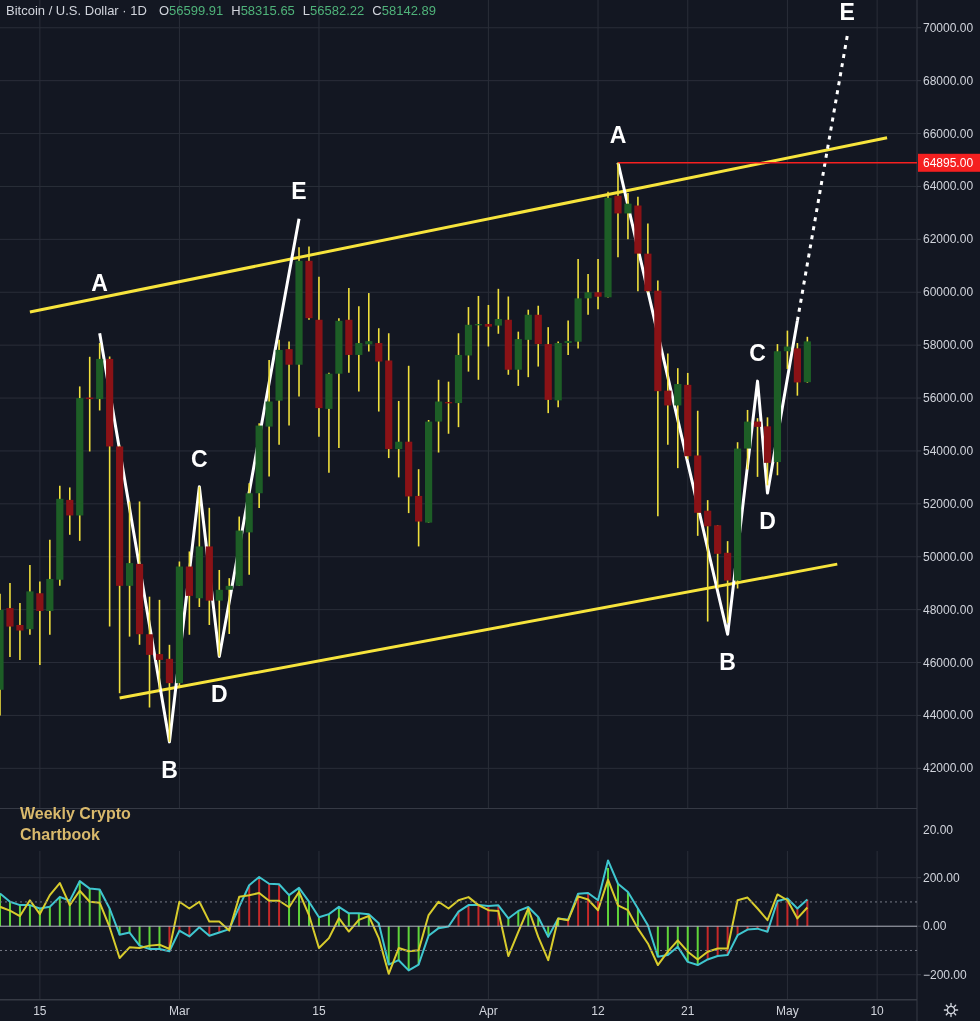  Describe the element at coordinates (787, 1011) in the screenshot. I see `x-tick-label: May` at that location.